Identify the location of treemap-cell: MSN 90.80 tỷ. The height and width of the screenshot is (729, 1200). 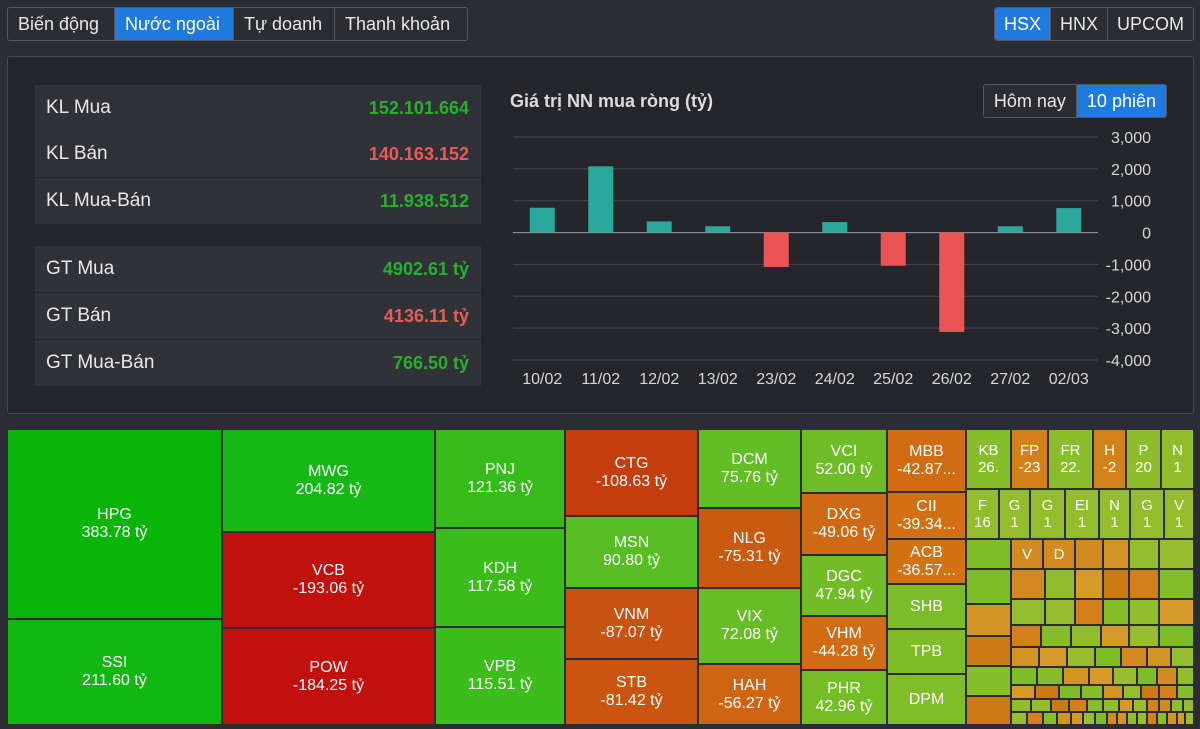
(631, 552).